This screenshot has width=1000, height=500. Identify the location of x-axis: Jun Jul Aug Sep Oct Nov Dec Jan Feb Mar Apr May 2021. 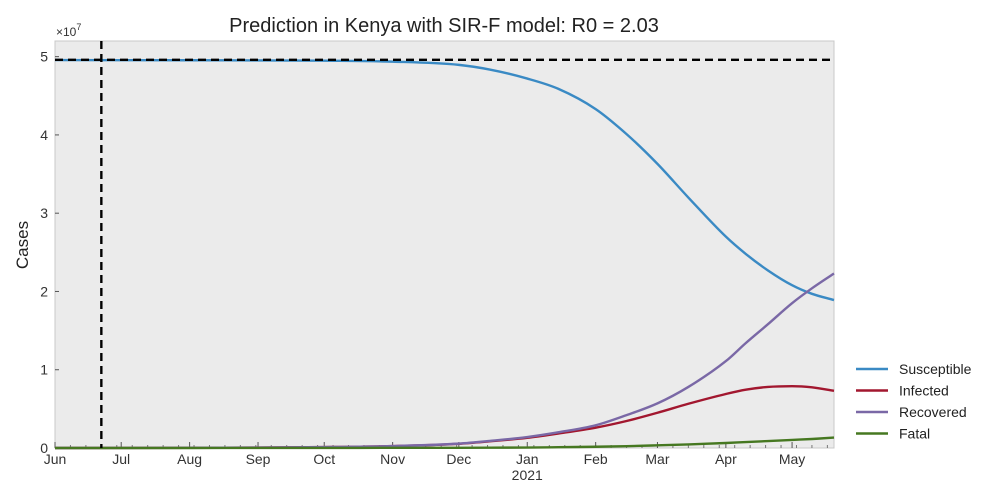
(436, 462).